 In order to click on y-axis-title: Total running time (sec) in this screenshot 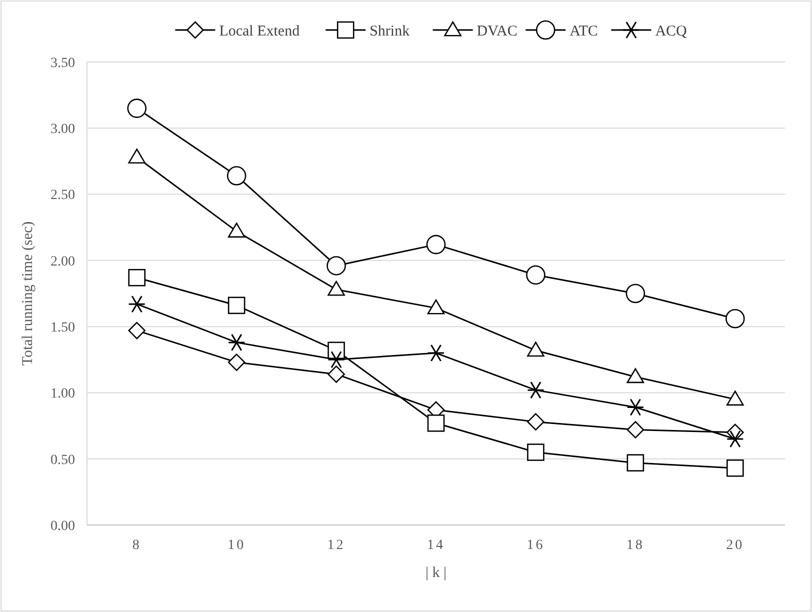, I will do `click(28, 293)`.